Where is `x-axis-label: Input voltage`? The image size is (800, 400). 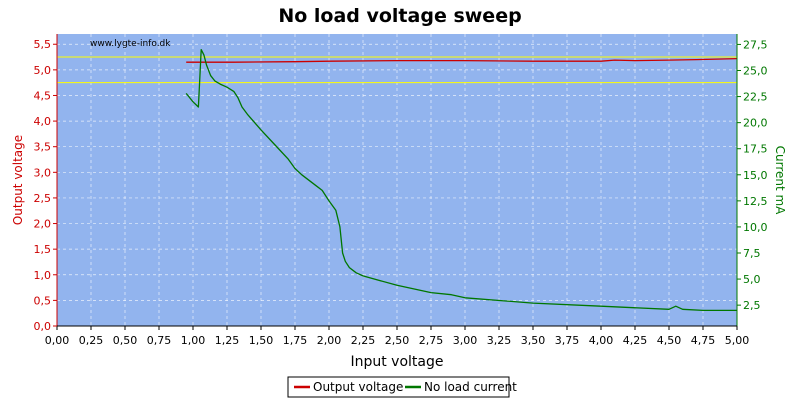 x-axis-label: Input voltage is located at coordinates (396, 362).